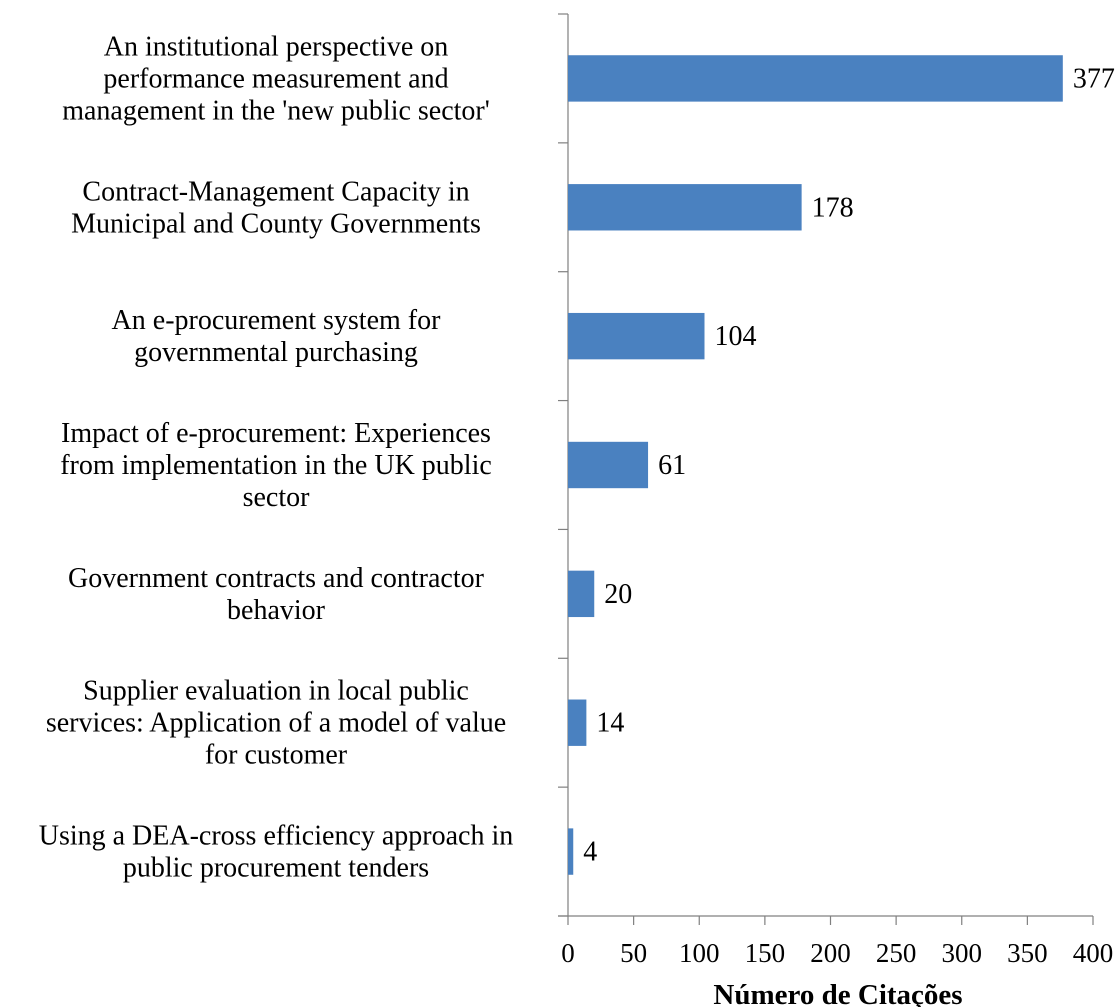 The image size is (1120, 1007). Describe the element at coordinates (276, 352) in the screenshot. I see `category-label-line: governmental purchasing` at that location.